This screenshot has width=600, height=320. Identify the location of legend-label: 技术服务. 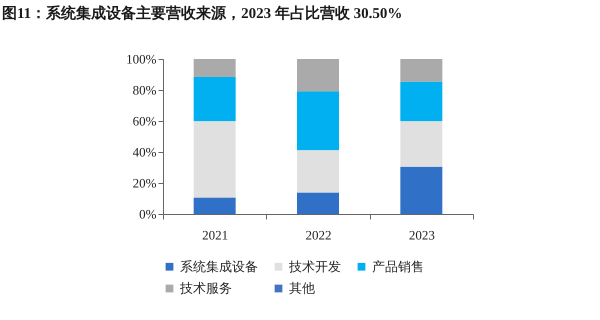
(205, 288).